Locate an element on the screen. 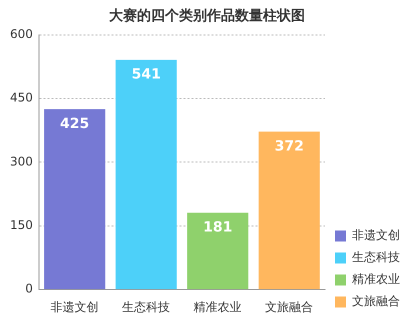 The width and height of the screenshot is (418, 322). y-tick-label: 300 is located at coordinates (21, 161).